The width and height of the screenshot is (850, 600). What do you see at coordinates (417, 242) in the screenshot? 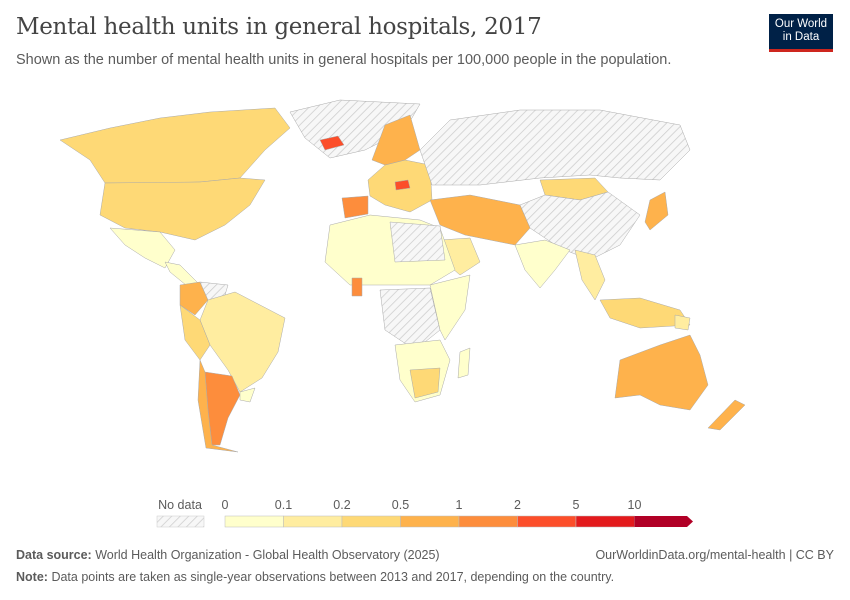
I see `country-libya-egypt` at bounding box center [417, 242].